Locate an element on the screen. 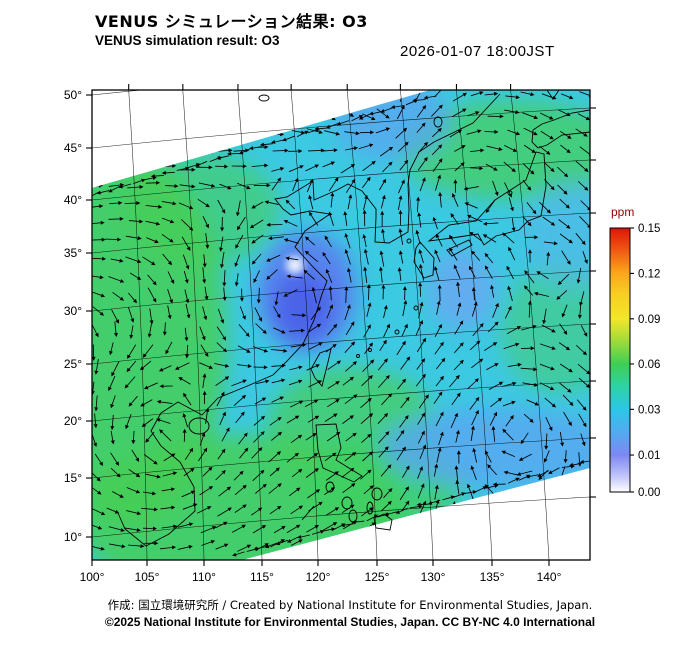  panay-island is located at coordinates (347, 503).